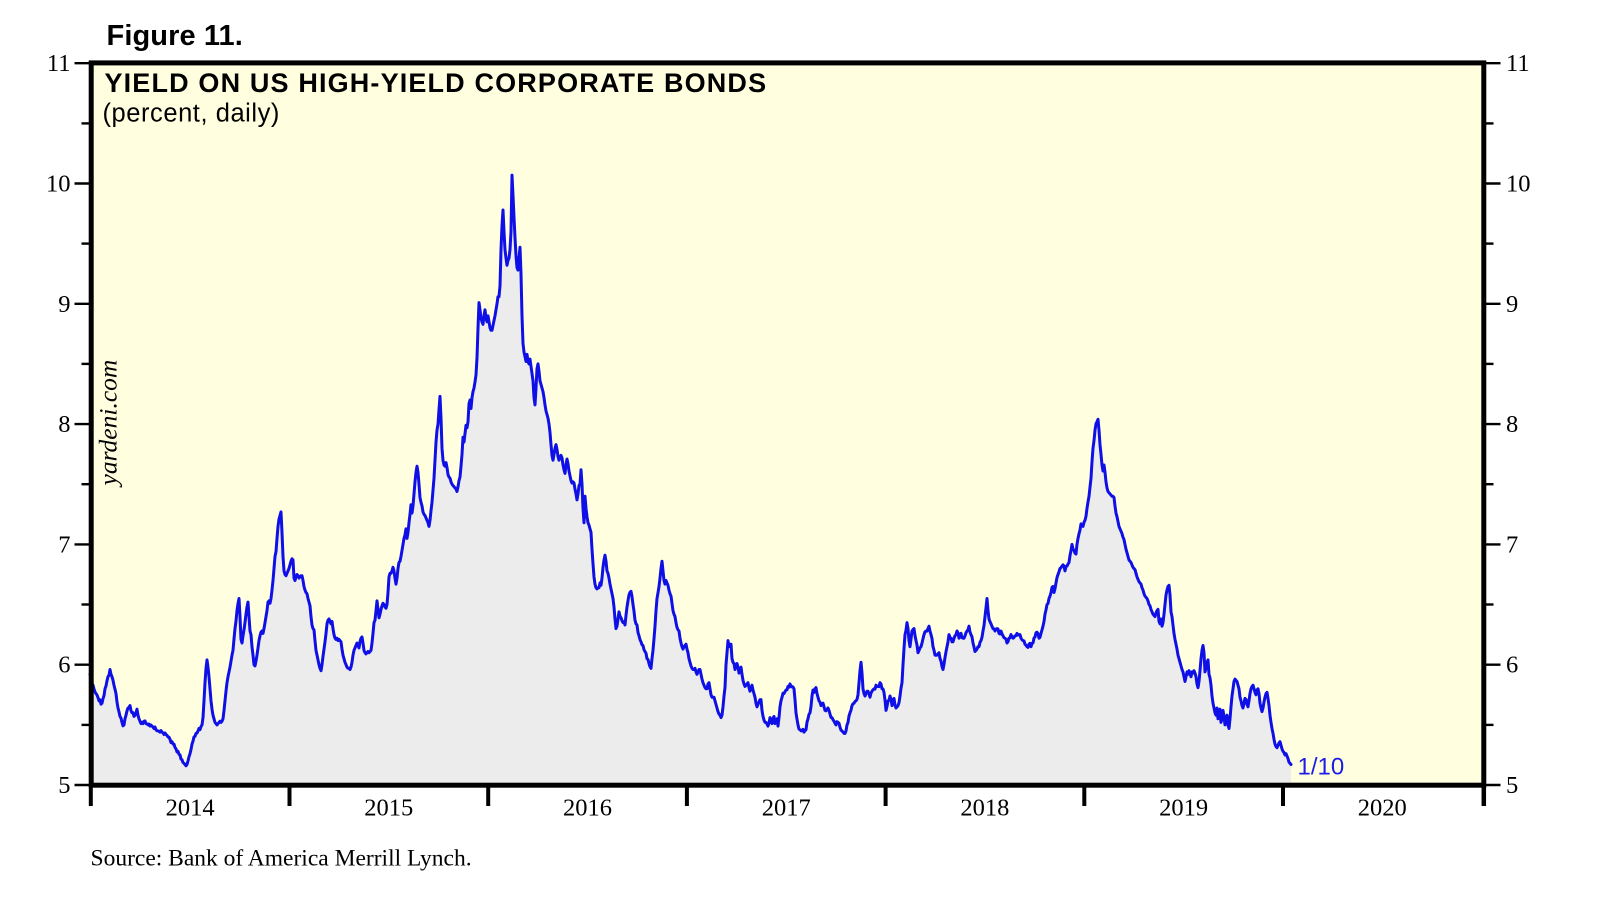 This screenshot has height=917, width=1611. Describe the element at coordinates (1382, 808) in the screenshot. I see `svg-text: 2020` at that location.